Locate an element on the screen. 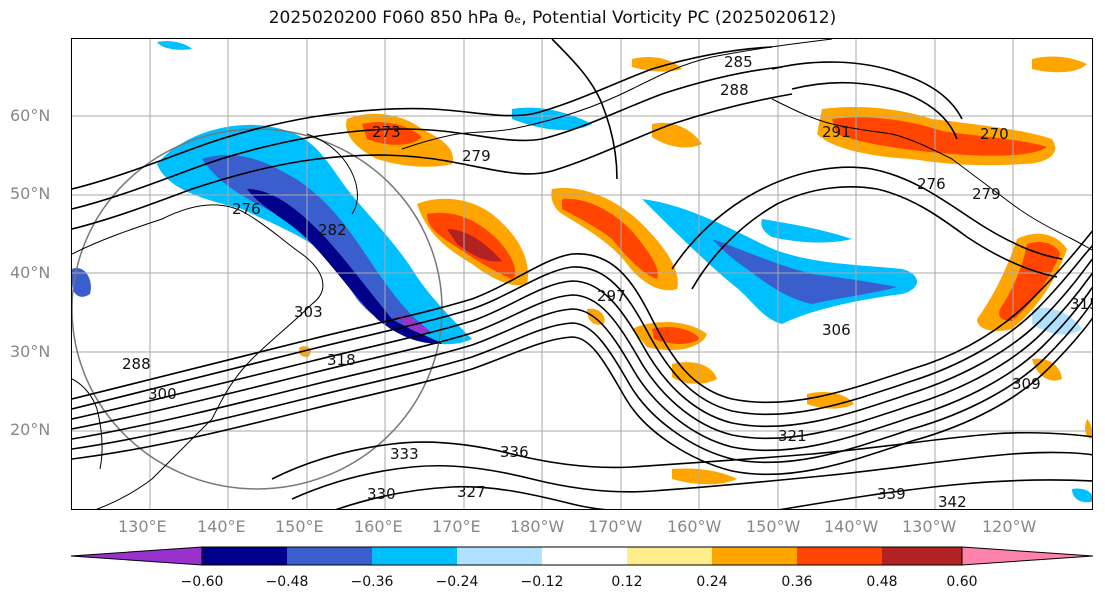 Image resolution: width=1105 pixels, height=603 pixels. colorbar-extend-high is located at coordinates (1027, 556).